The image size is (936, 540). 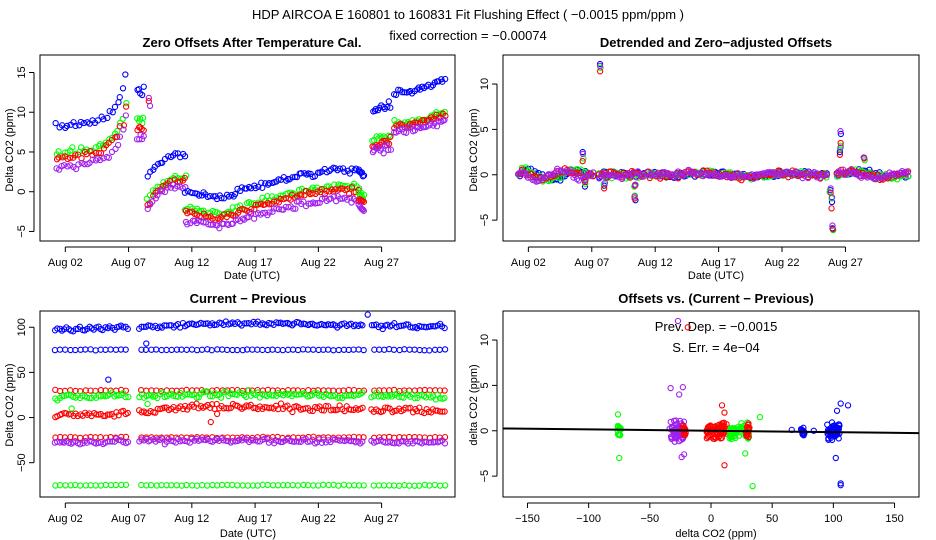 What do you see at coordinates (65, 519) in the screenshot?
I see `x-tick-label: Aug 02` at bounding box center [65, 519].